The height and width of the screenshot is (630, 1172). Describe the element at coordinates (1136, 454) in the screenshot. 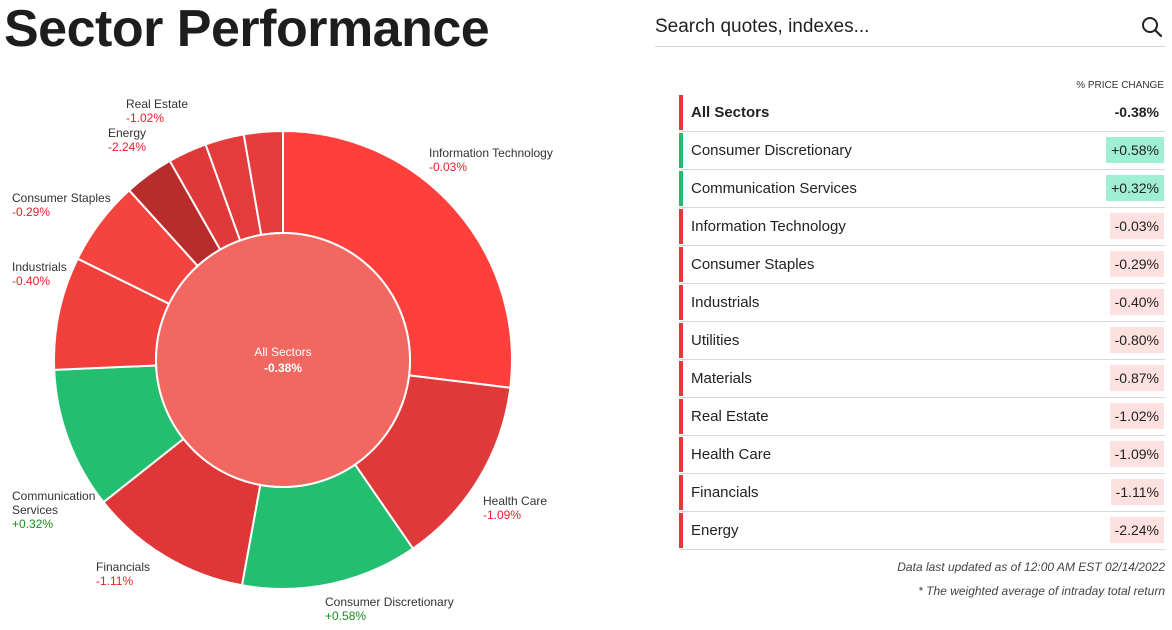

I see `sector-change: -1.09%` at that location.